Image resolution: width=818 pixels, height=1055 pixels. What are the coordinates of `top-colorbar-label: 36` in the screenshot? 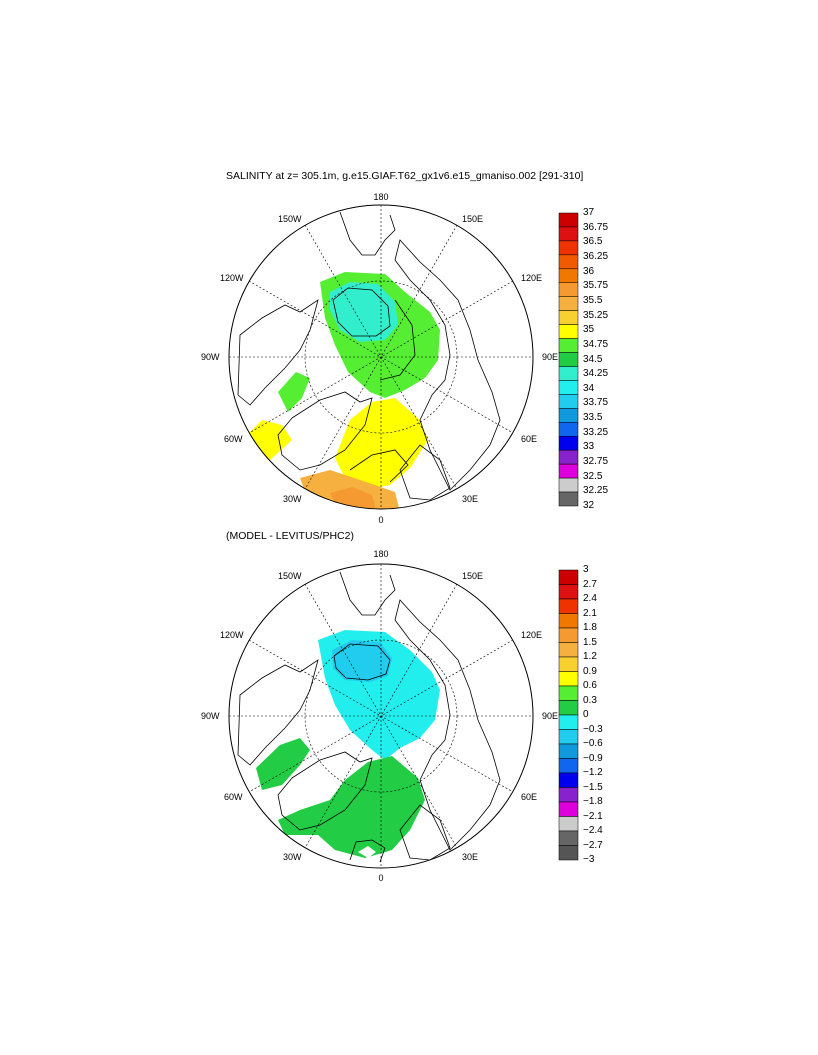 It's located at (589, 271).